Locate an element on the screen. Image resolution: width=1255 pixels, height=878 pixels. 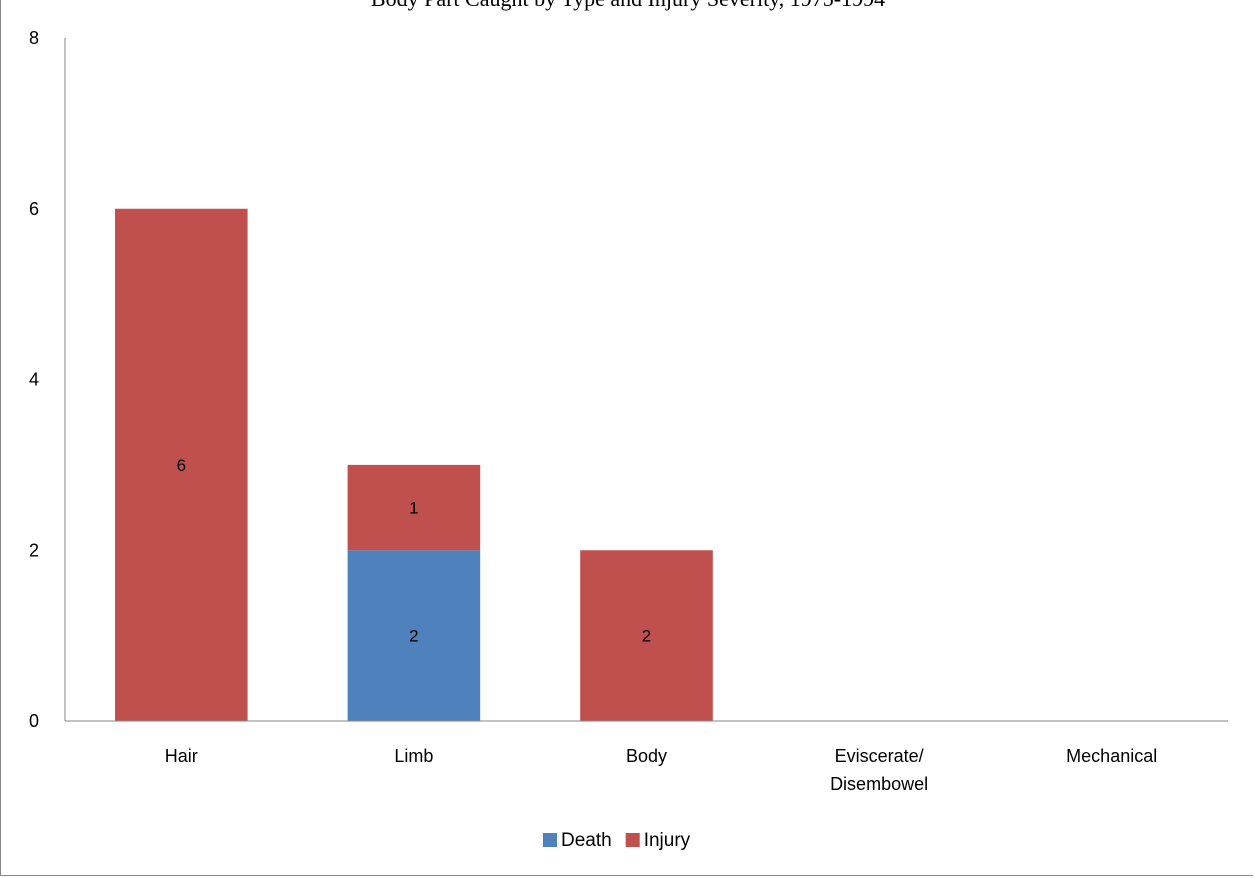
data-label: 1 is located at coordinates (413, 508).